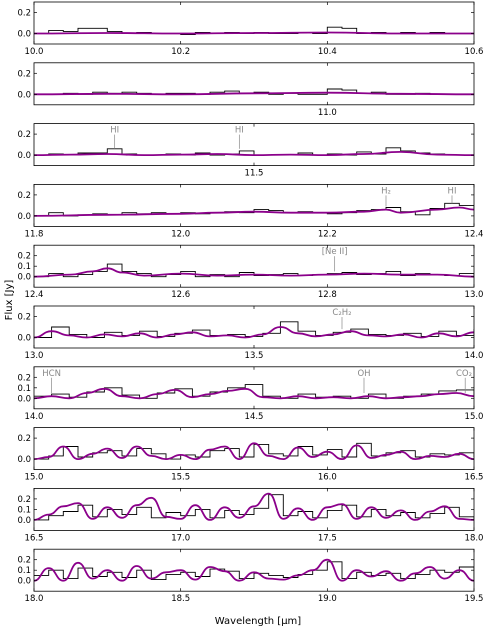 The width and height of the screenshot is (488, 630). I want to click on panel-4: 0.0 0.2 11.8 12.0 12.2 12.4 H₂ HI, so click(250, 211).